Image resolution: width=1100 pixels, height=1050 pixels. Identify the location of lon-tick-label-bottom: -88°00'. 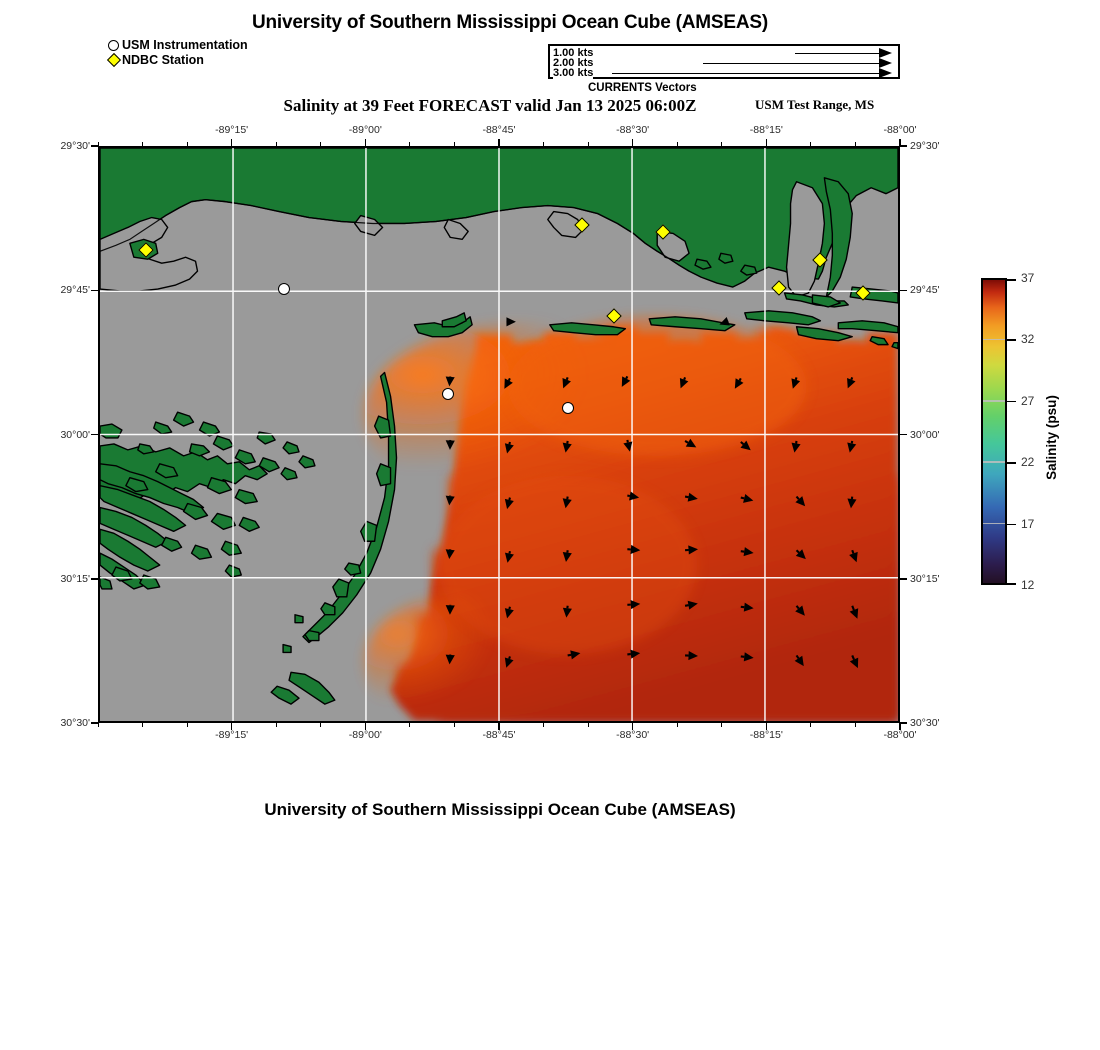
(900, 735).